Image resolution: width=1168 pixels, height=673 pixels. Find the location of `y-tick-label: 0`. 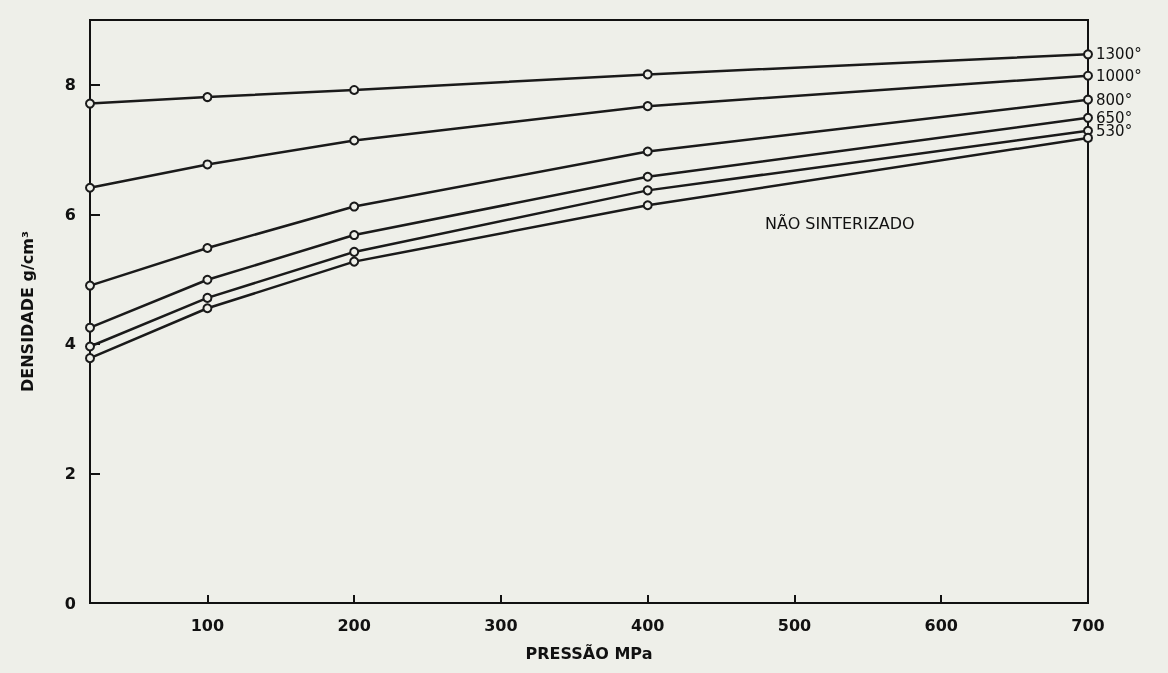

y-tick-label: 0 is located at coordinates (70, 603).